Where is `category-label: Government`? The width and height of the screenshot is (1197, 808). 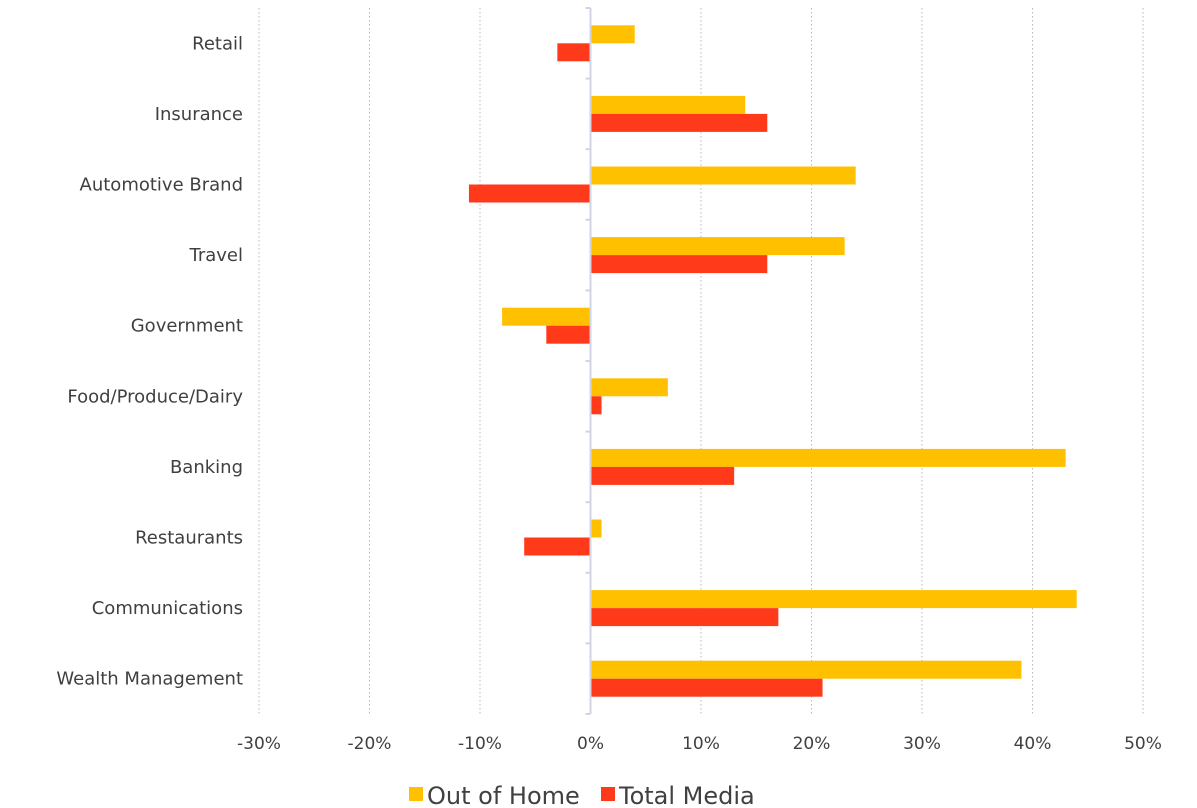
category-label: Government is located at coordinates (187, 326).